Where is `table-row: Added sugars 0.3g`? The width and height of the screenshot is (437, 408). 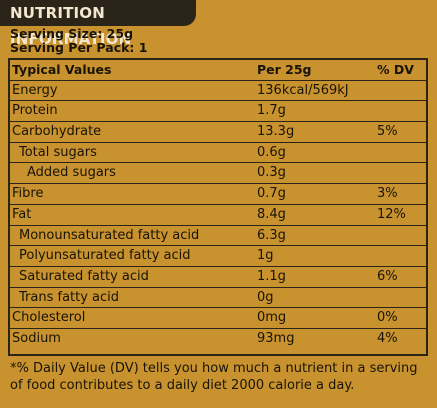 table-row: Added sugars 0.3g is located at coordinates (218, 174).